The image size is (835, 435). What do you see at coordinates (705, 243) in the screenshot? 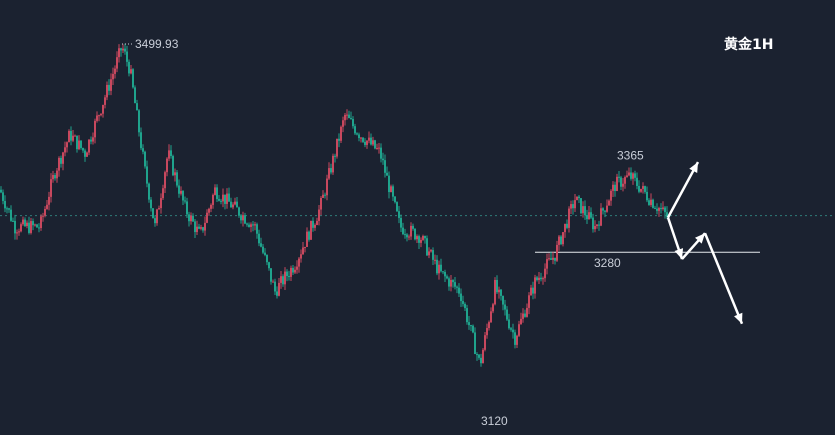
I see `projection-arrows` at bounding box center [705, 243].